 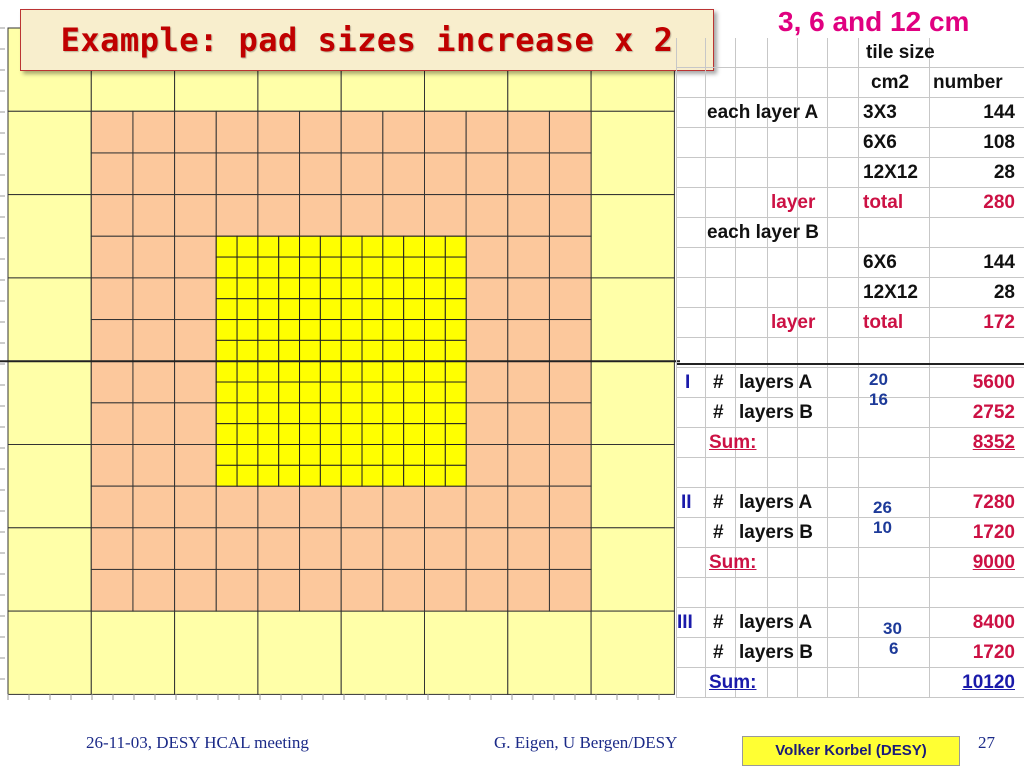 I want to click on section-divider, so click(x=850, y=364).